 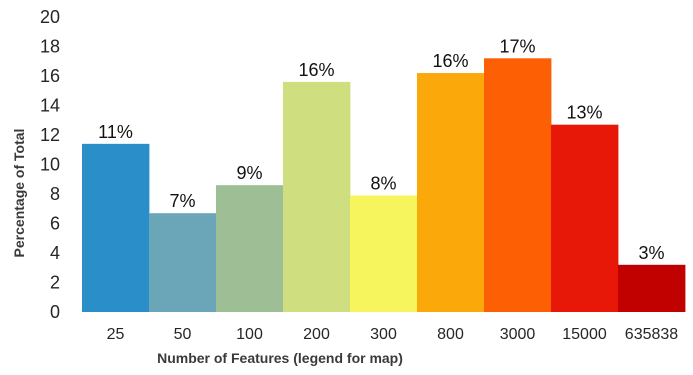 What do you see at coordinates (182, 201) in the screenshot?
I see `data-label: 7%` at bounding box center [182, 201].